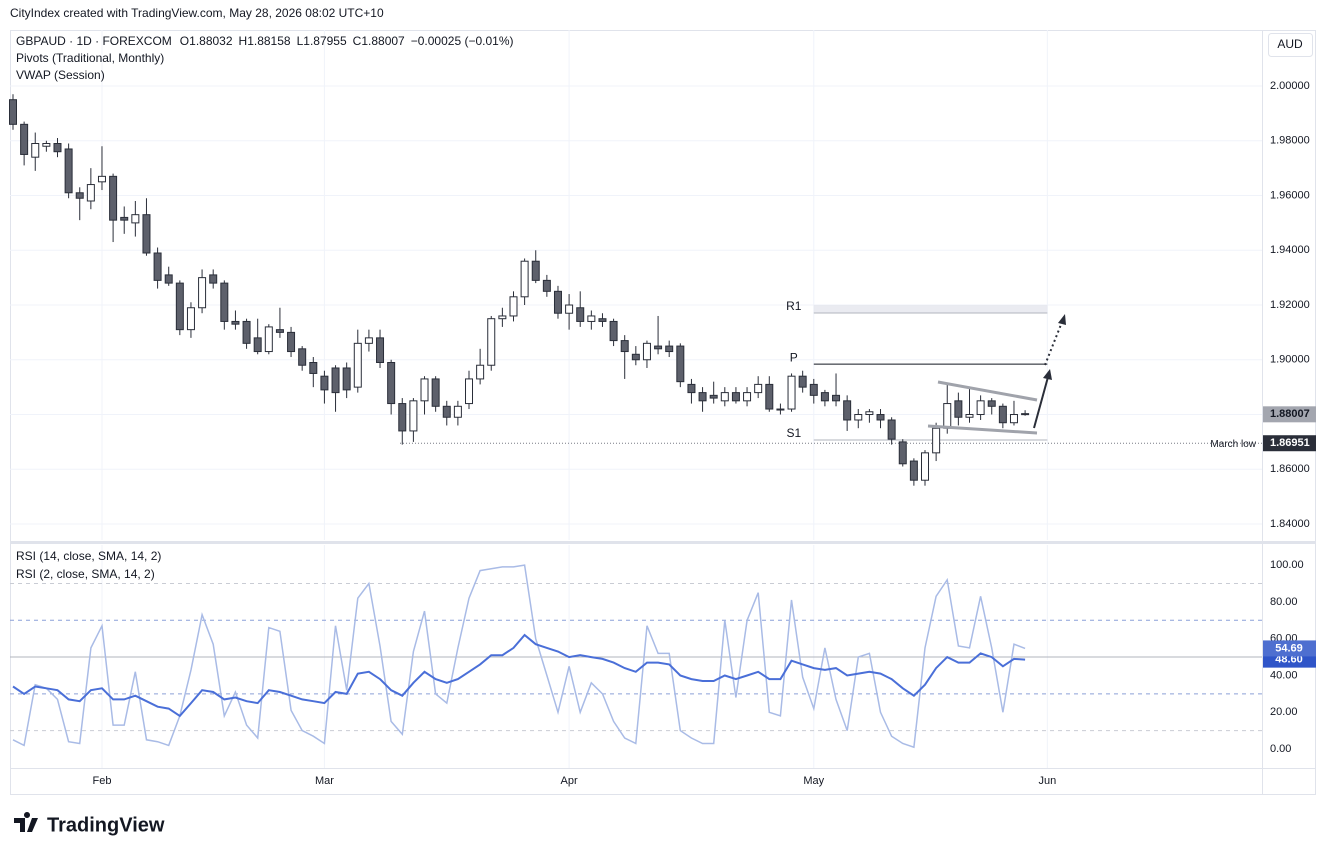  What do you see at coordinates (1047, 374) in the screenshot?
I see `arrow-head` at bounding box center [1047, 374].